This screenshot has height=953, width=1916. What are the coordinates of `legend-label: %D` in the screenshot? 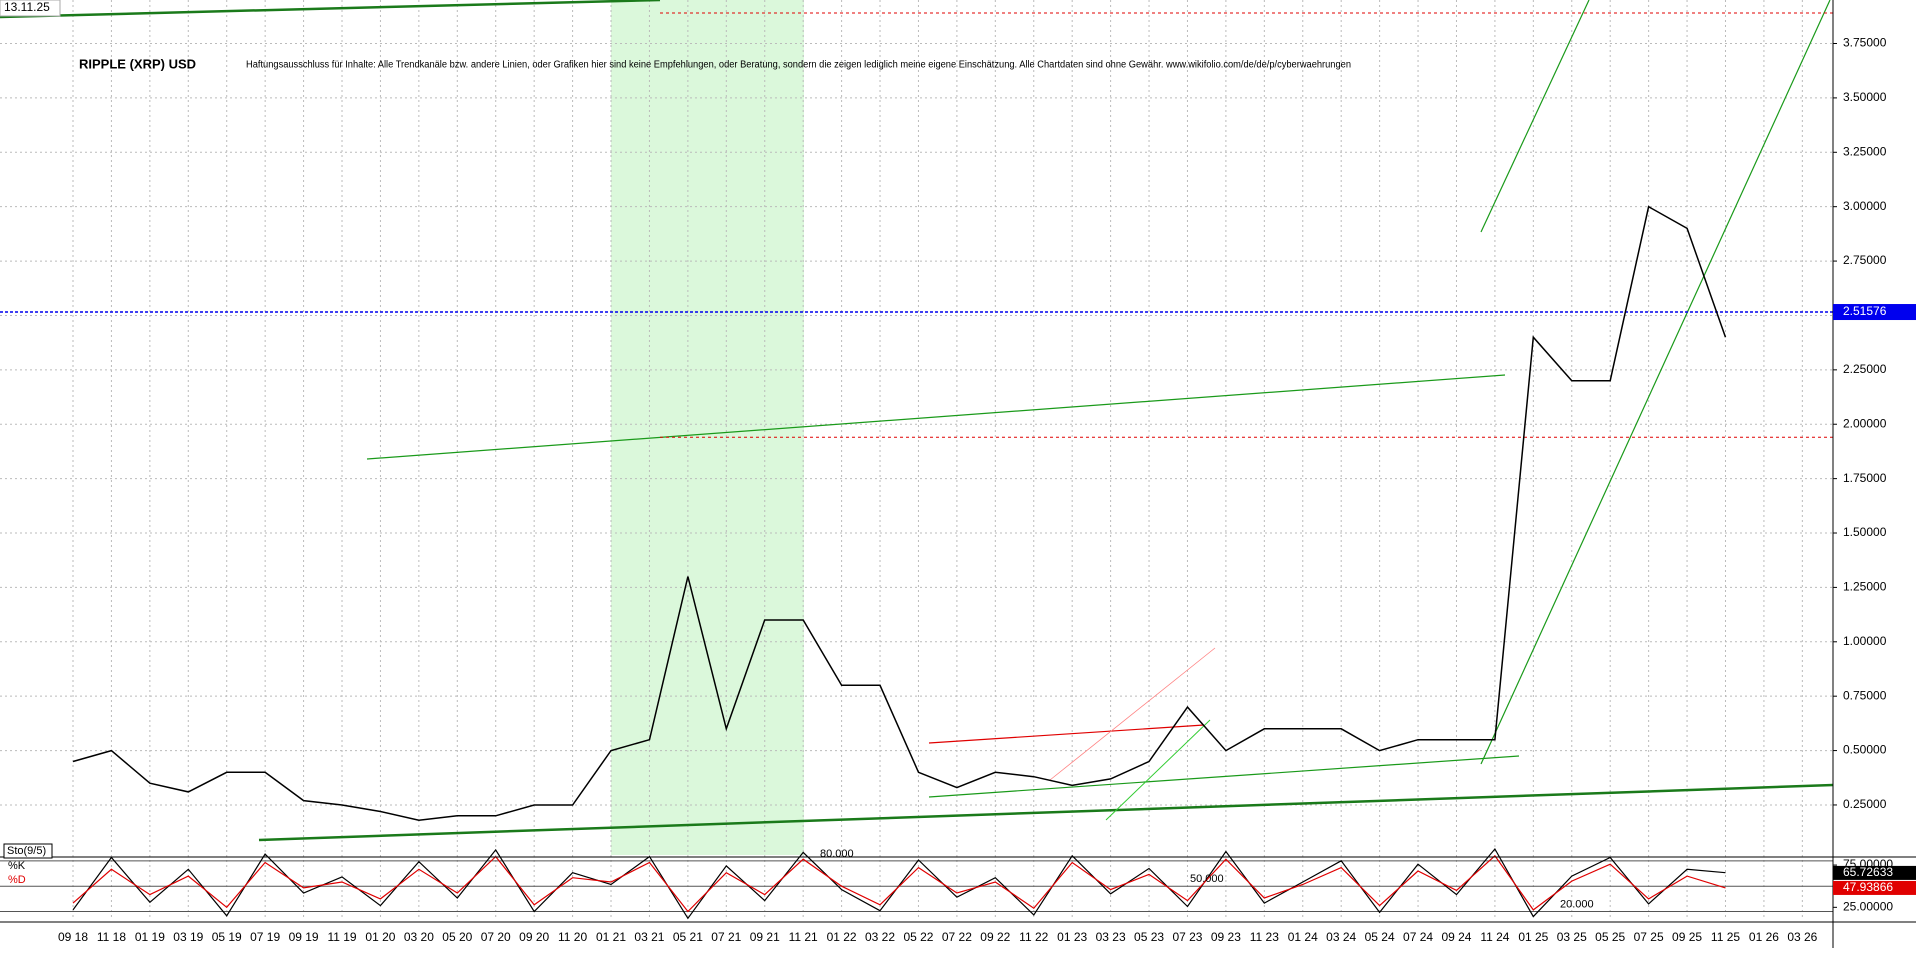 It's located at (17, 880).